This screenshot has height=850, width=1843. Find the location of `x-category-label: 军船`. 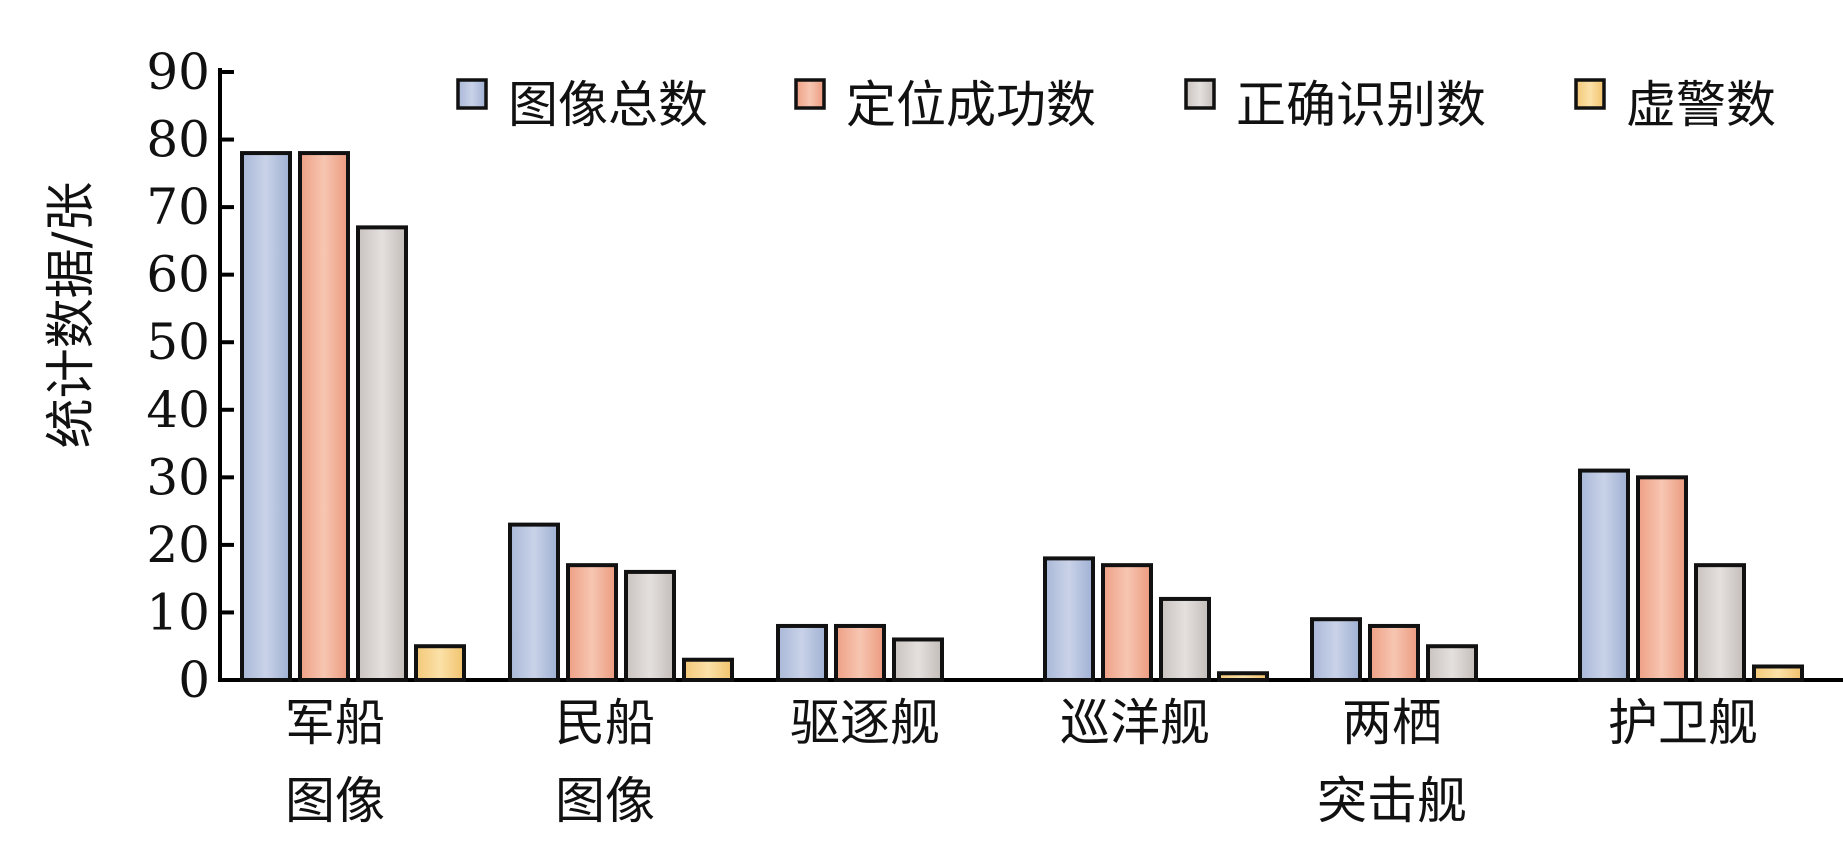

x-category-label: 军船 is located at coordinates (335, 723).